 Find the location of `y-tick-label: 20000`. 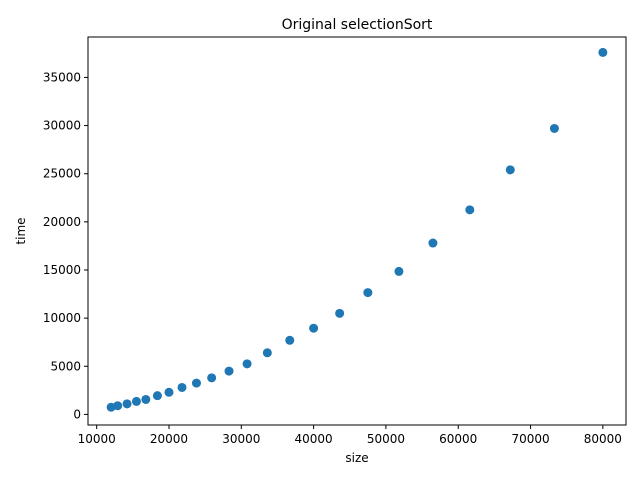

y-tick-label: 20000 is located at coordinates (62, 222).